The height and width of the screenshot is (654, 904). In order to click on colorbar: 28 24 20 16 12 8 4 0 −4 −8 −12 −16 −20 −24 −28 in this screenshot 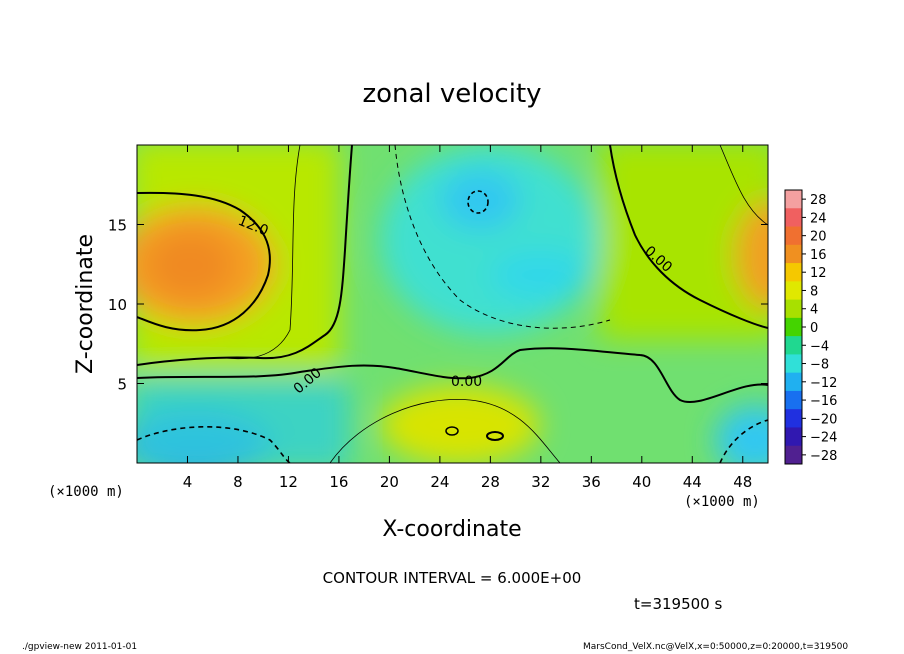, I will do `click(810, 327)`.